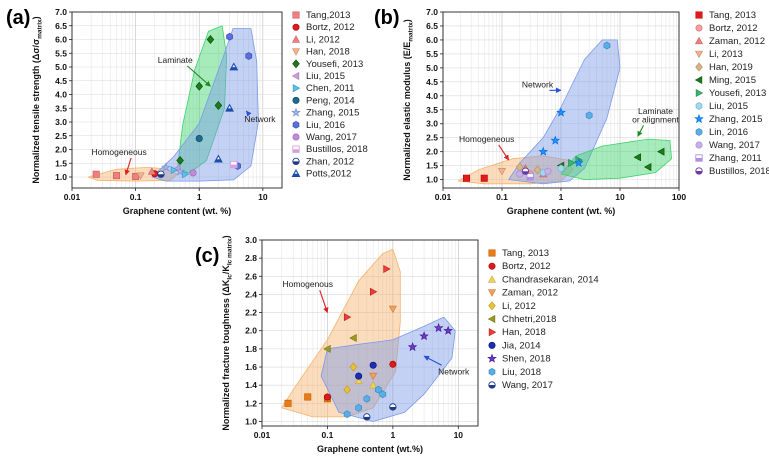 This screenshot has height=459, width=769. Describe the element at coordinates (407, 111) in the screenshot. I see `y-axis-title-part: Normalized elastic modulus (E/E` at that location.